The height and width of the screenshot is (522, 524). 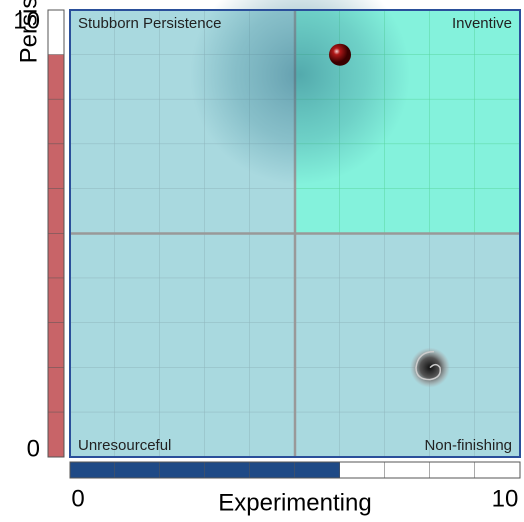 What do you see at coordinates (468, 445) in the screenshot?
I see `quadrant-label: Non-finishing` at bounding box center [468, 445].